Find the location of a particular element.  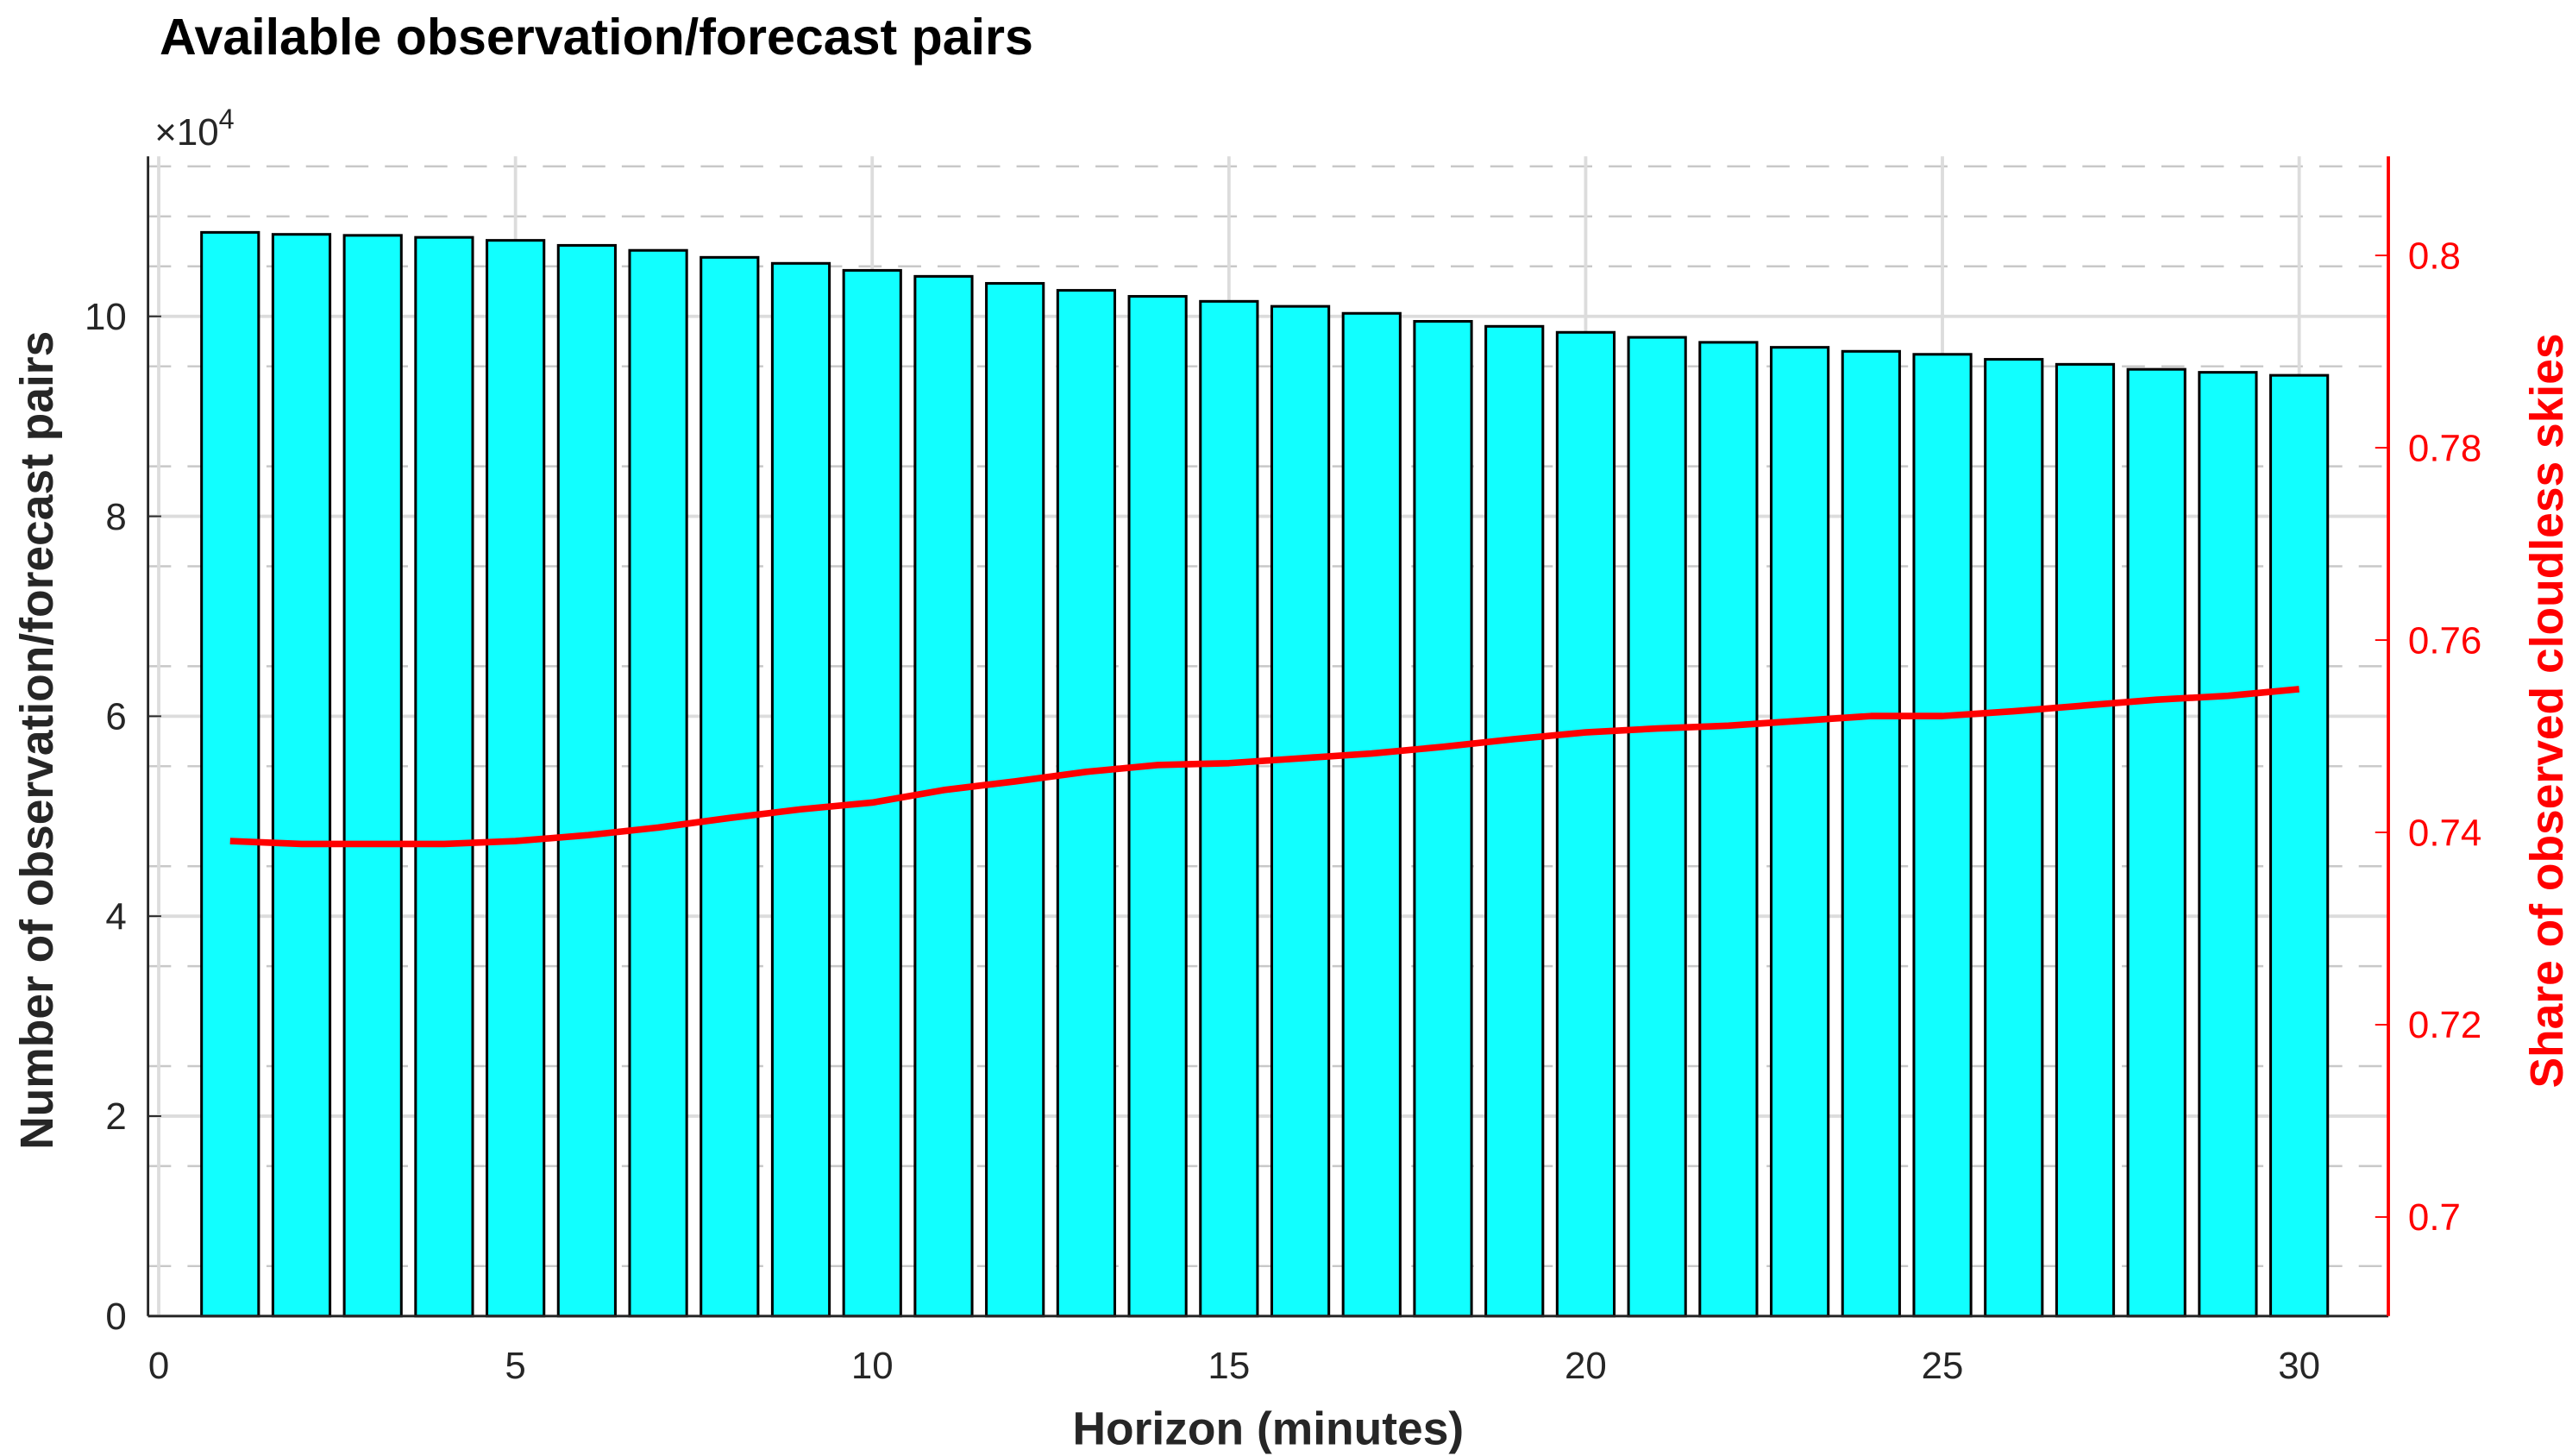

y-axis-label: Number of observation/forecast pairs is located at coordinates (37, 741).